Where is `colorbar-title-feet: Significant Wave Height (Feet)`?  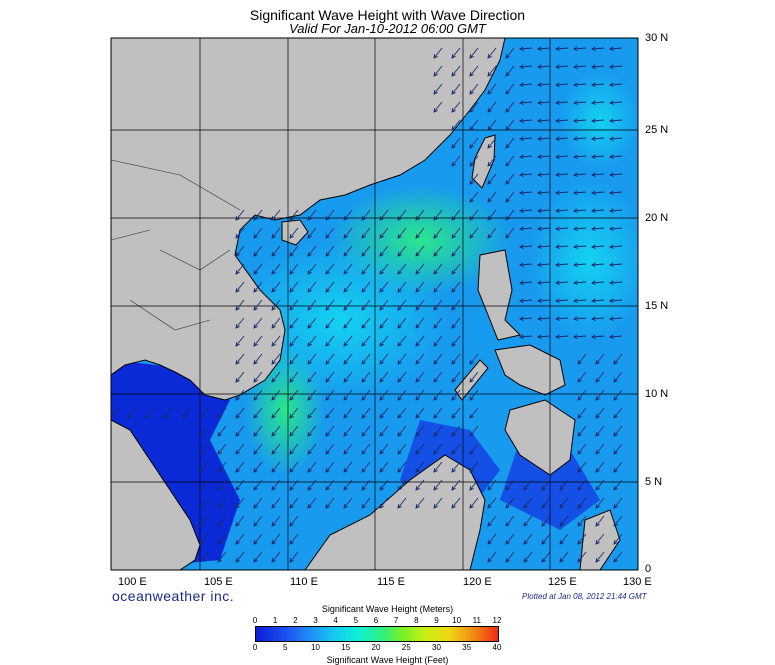
colorbar-title-feet: Significant Wave Height (Feet) is located at coordinates (387, 660).